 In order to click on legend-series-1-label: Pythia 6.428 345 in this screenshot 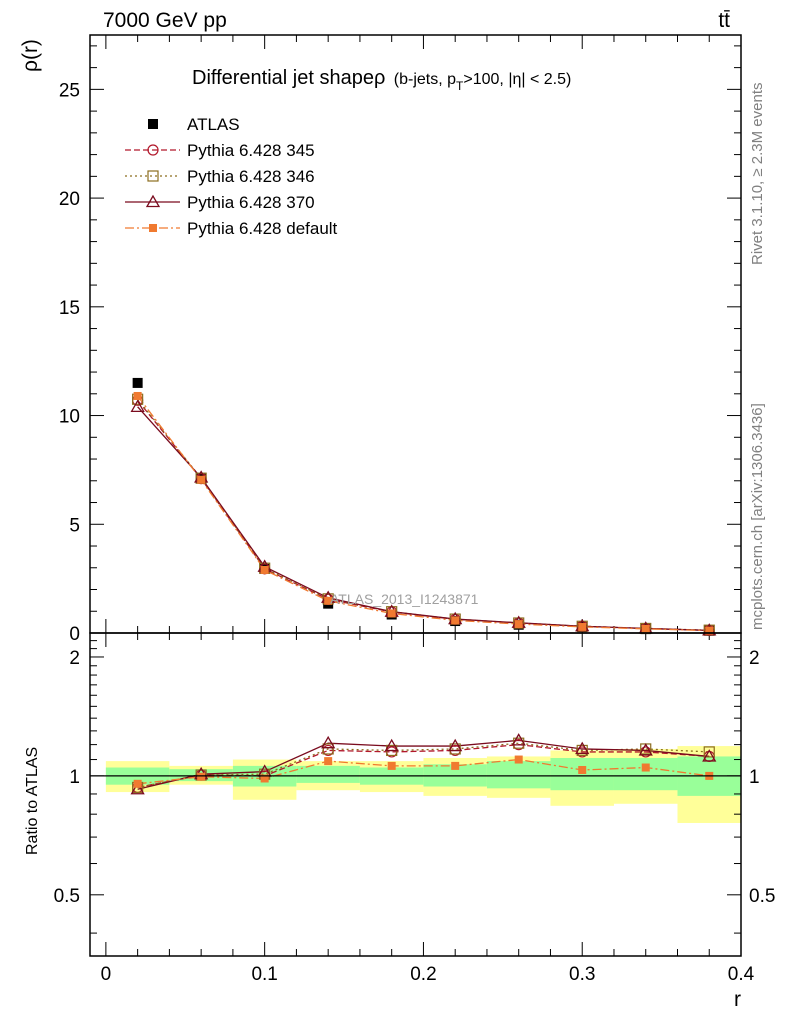, I will do `click(251, 150)`.